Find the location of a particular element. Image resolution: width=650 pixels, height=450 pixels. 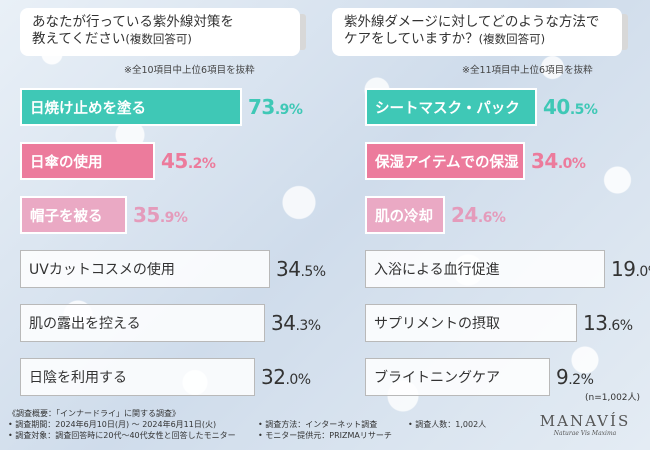

right-bar-value-label: 34.0% is located at coordinates (558, 161).